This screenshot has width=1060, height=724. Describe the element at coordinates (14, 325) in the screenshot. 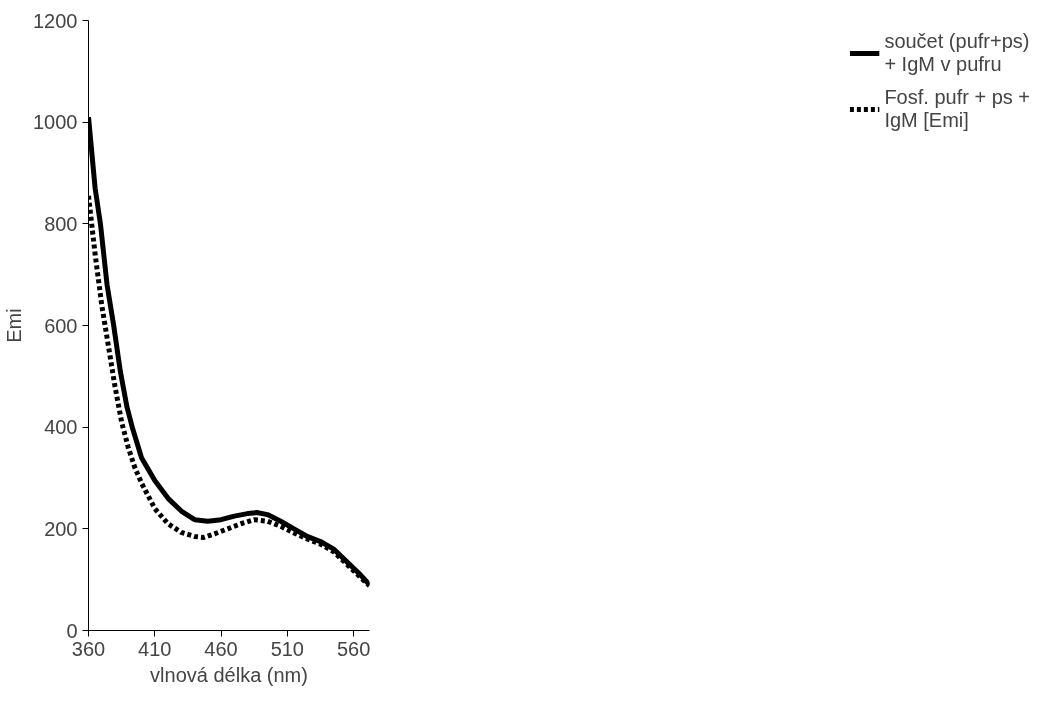

I see `y-axis-title: Emi` at that location.